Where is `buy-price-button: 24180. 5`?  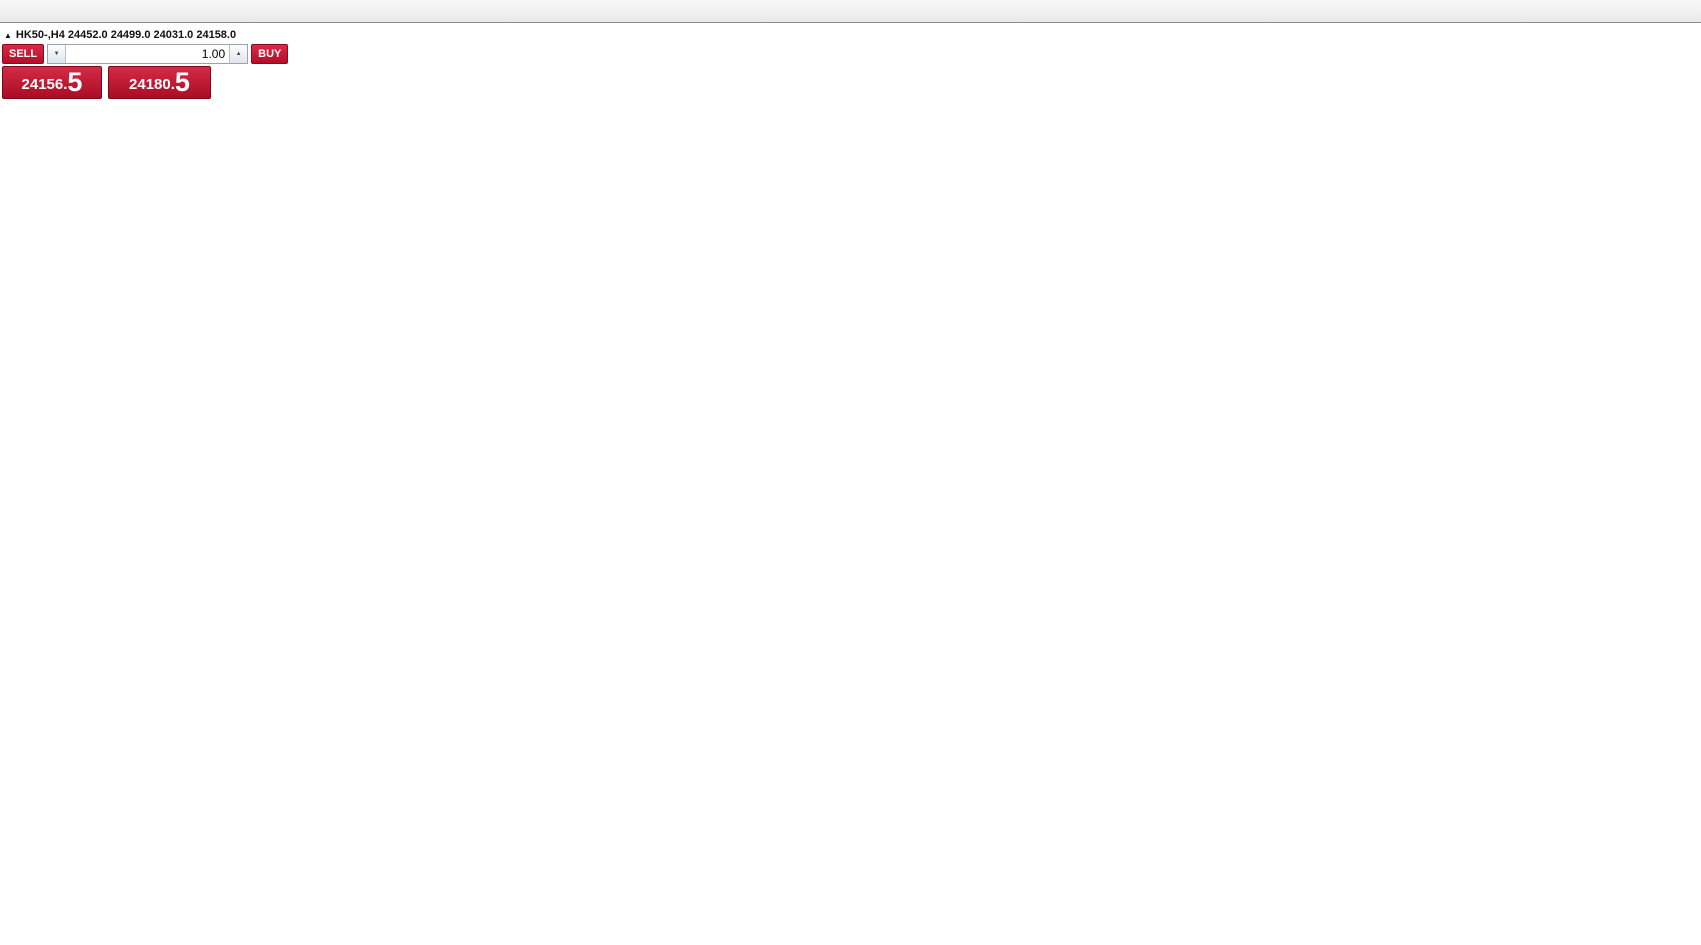
buy-price-button: 24180. 5 is located at coordinates (159, 82).